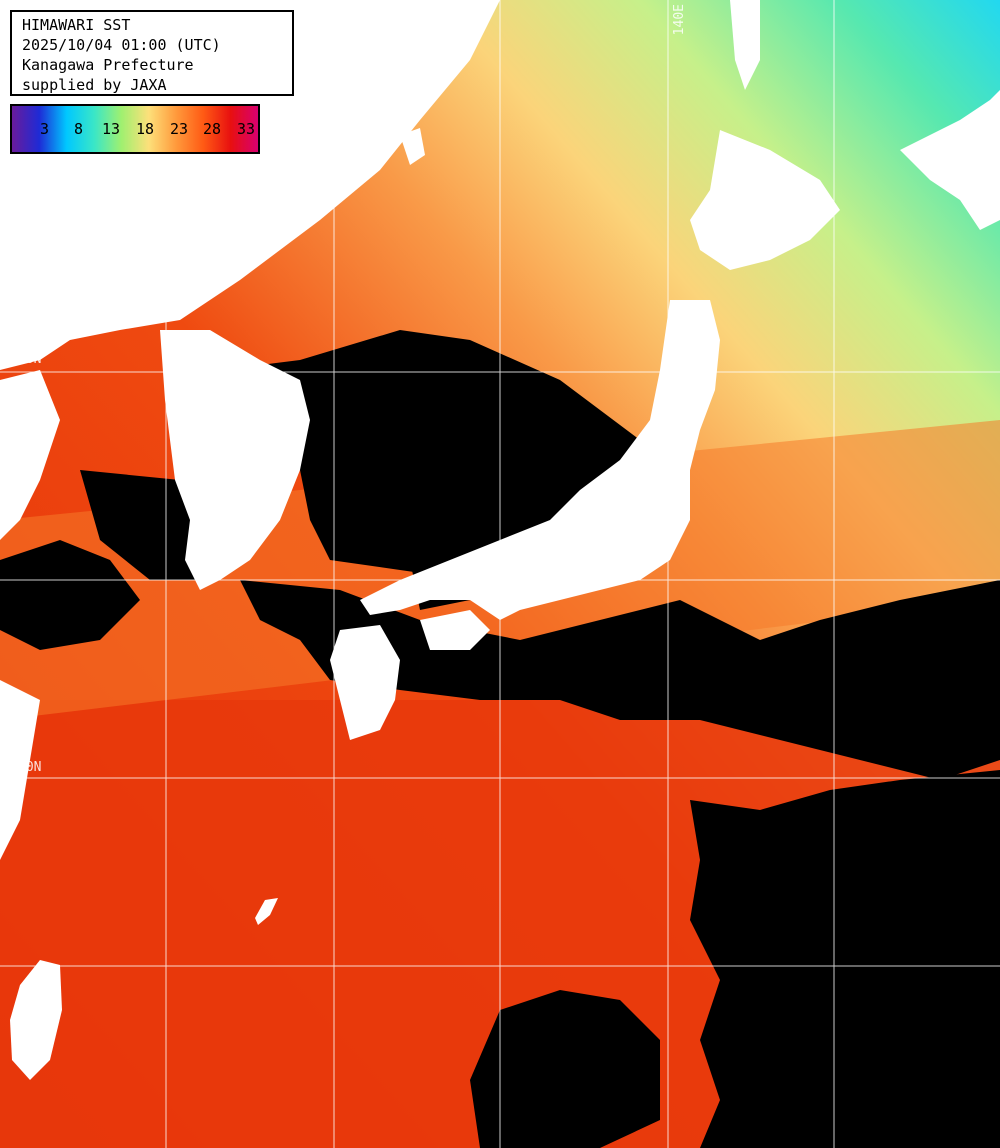  Describe the element at coordinates (745, 45) in the screenshot. I see `land-sakhalin` at that location.